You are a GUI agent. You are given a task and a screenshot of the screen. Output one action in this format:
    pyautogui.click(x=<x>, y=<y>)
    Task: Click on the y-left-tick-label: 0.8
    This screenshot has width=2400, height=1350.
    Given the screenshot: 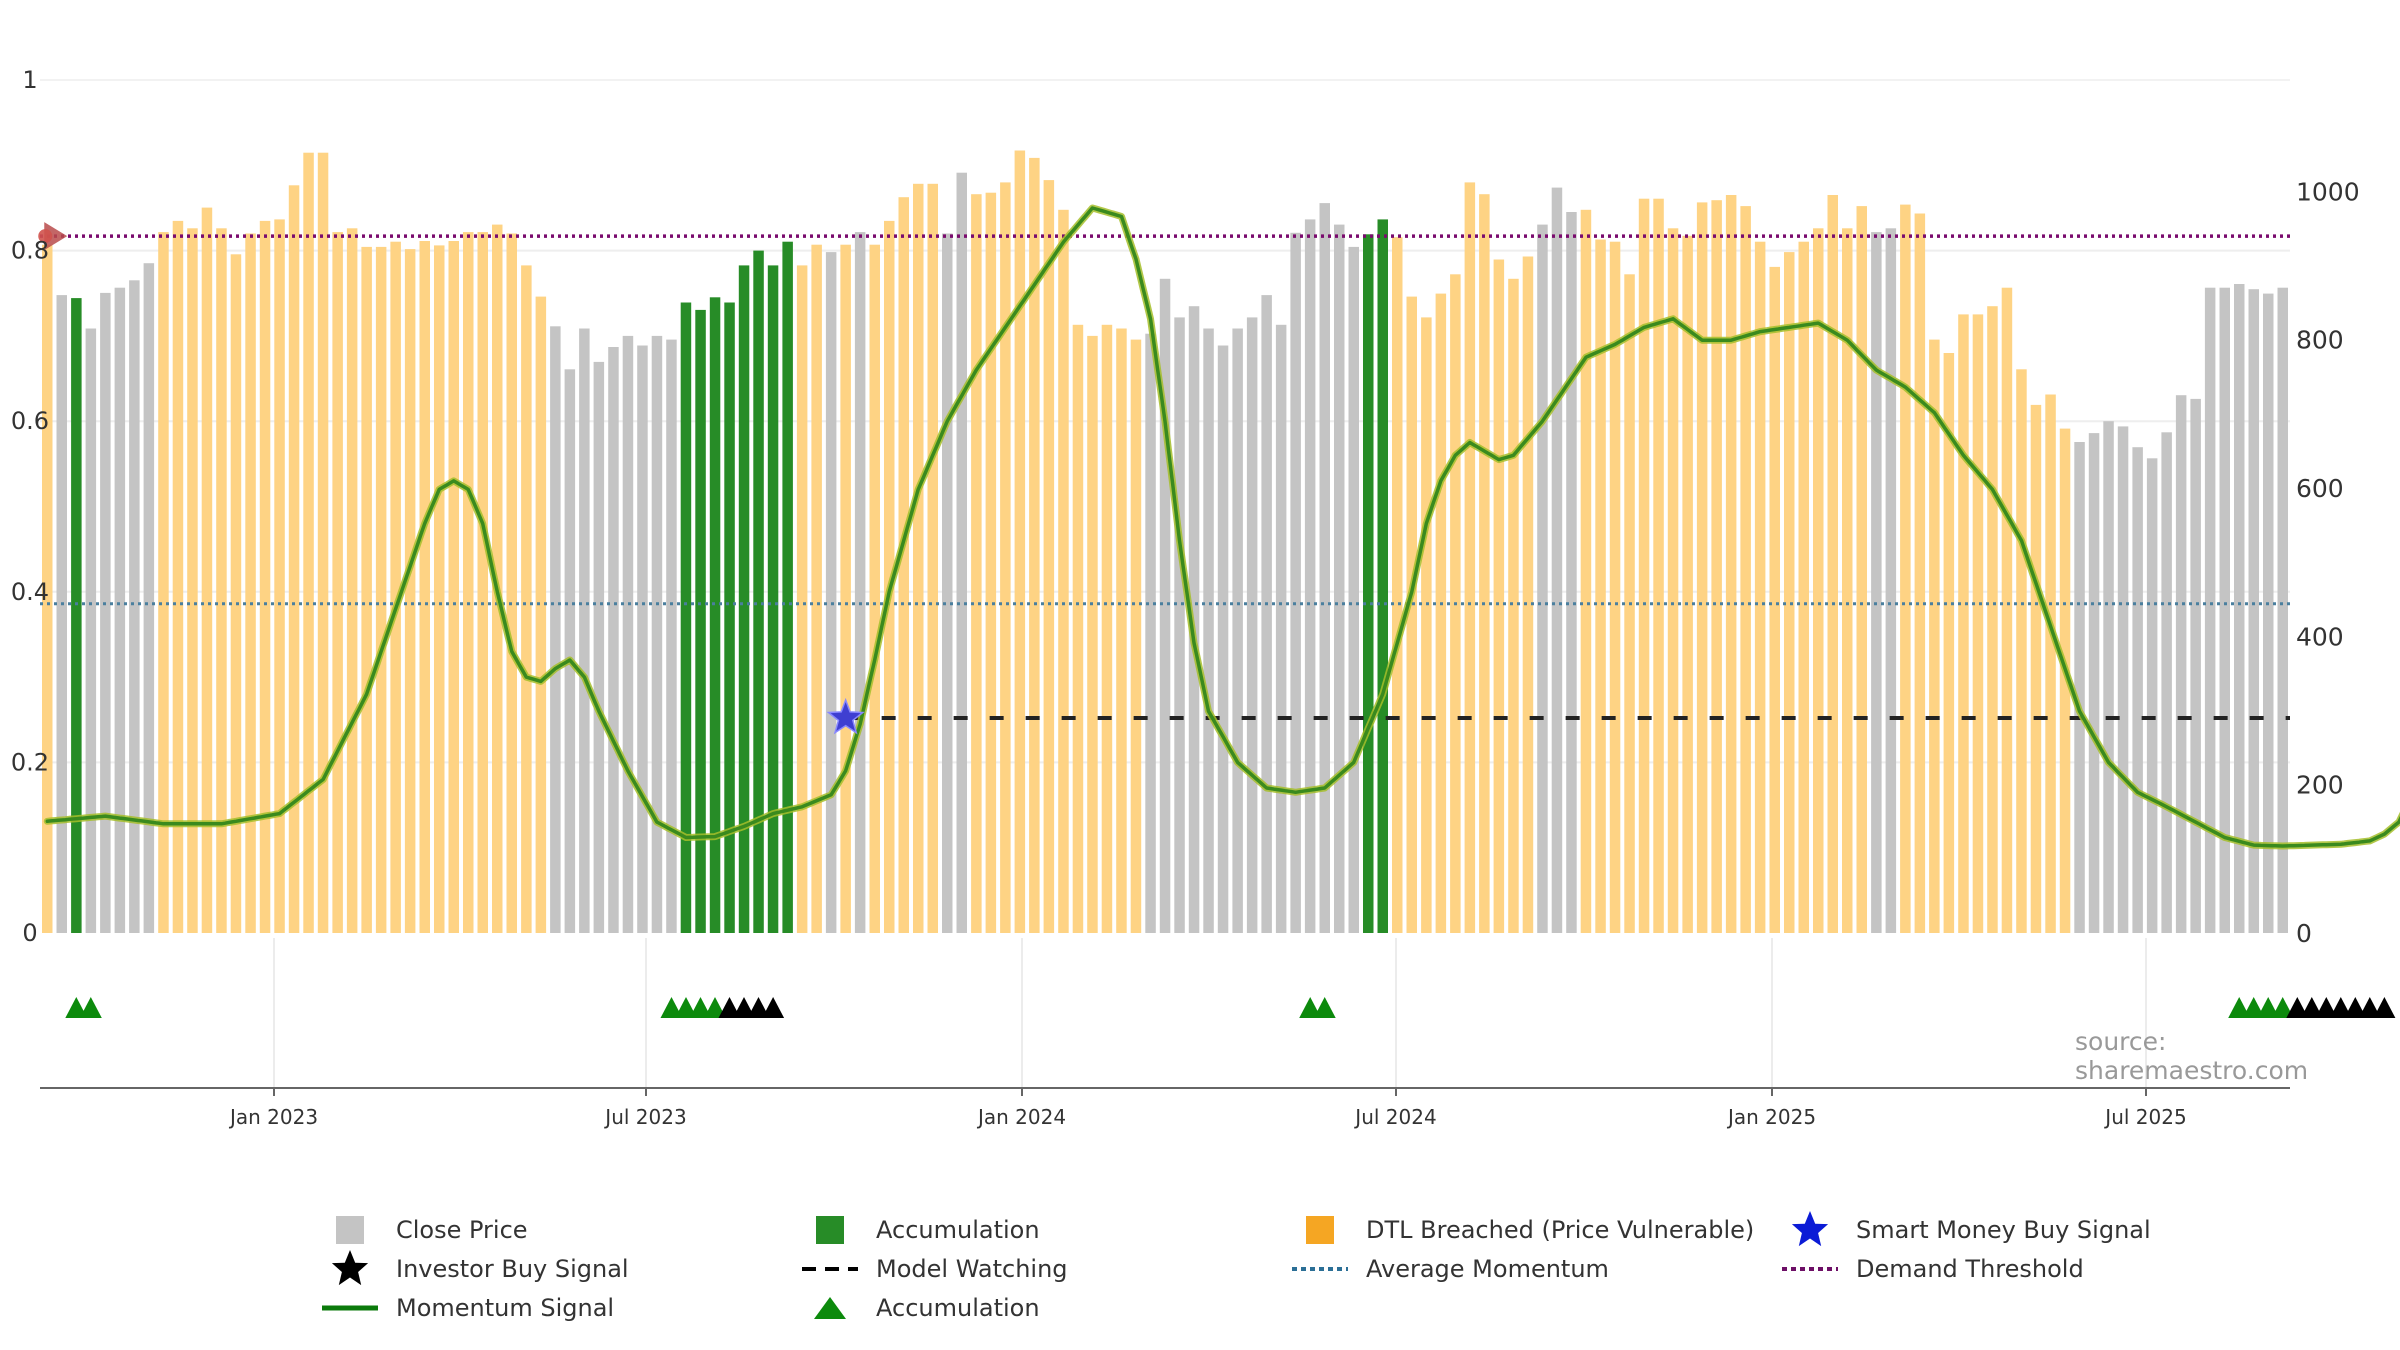 What is the action you would take?
    pyautogui.click(x=30, y=251)
    